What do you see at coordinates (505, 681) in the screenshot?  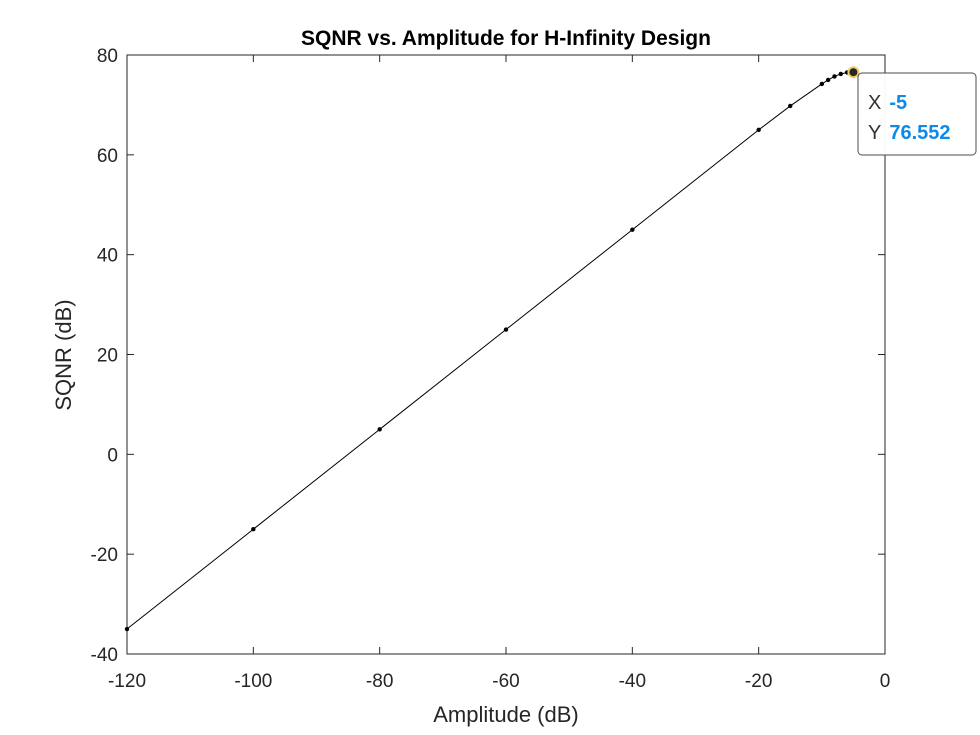 I see `x-tick-label: -60` at bounding box center [505, 681].